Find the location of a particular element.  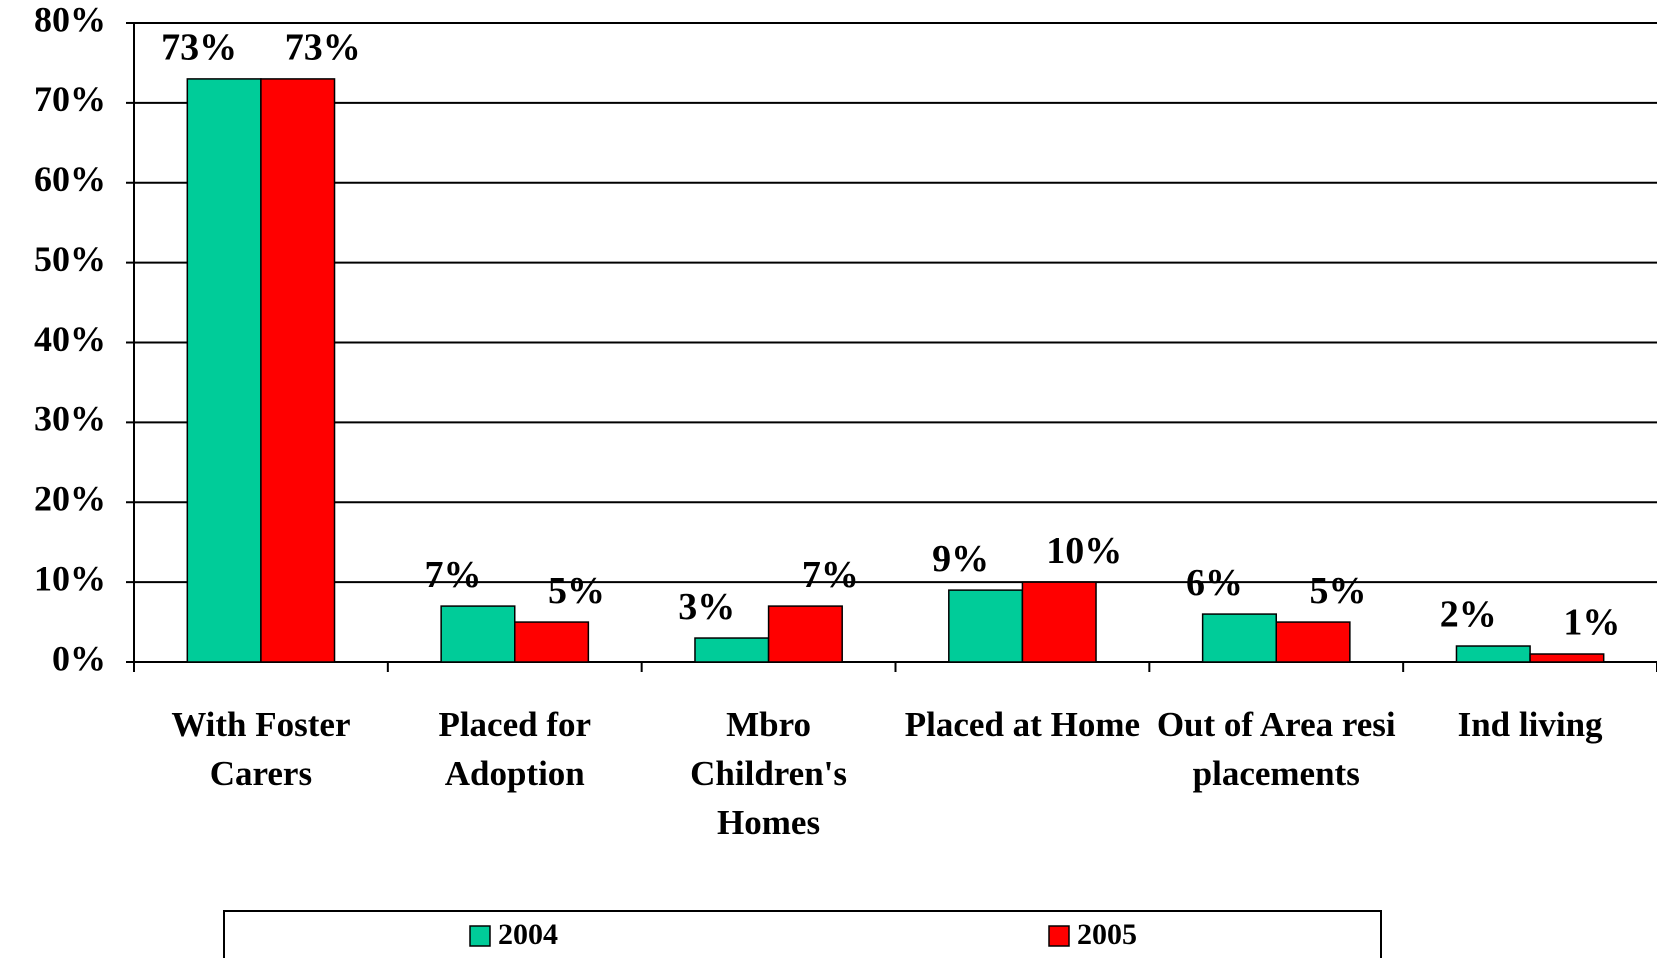

x-tick-label: Mbro Children's Homes is located at coordinates (769, 773).